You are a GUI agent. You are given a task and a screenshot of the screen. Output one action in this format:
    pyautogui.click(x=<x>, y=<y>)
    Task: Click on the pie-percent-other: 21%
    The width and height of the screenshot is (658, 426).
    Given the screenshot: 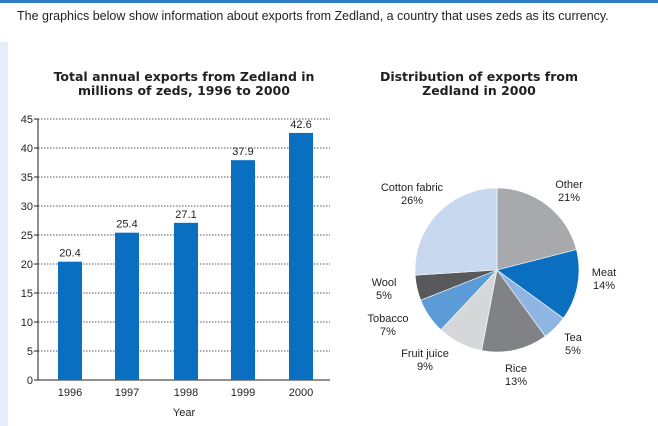 What is the action you would take?
    pyautogui.click(x=569, y=198)
    